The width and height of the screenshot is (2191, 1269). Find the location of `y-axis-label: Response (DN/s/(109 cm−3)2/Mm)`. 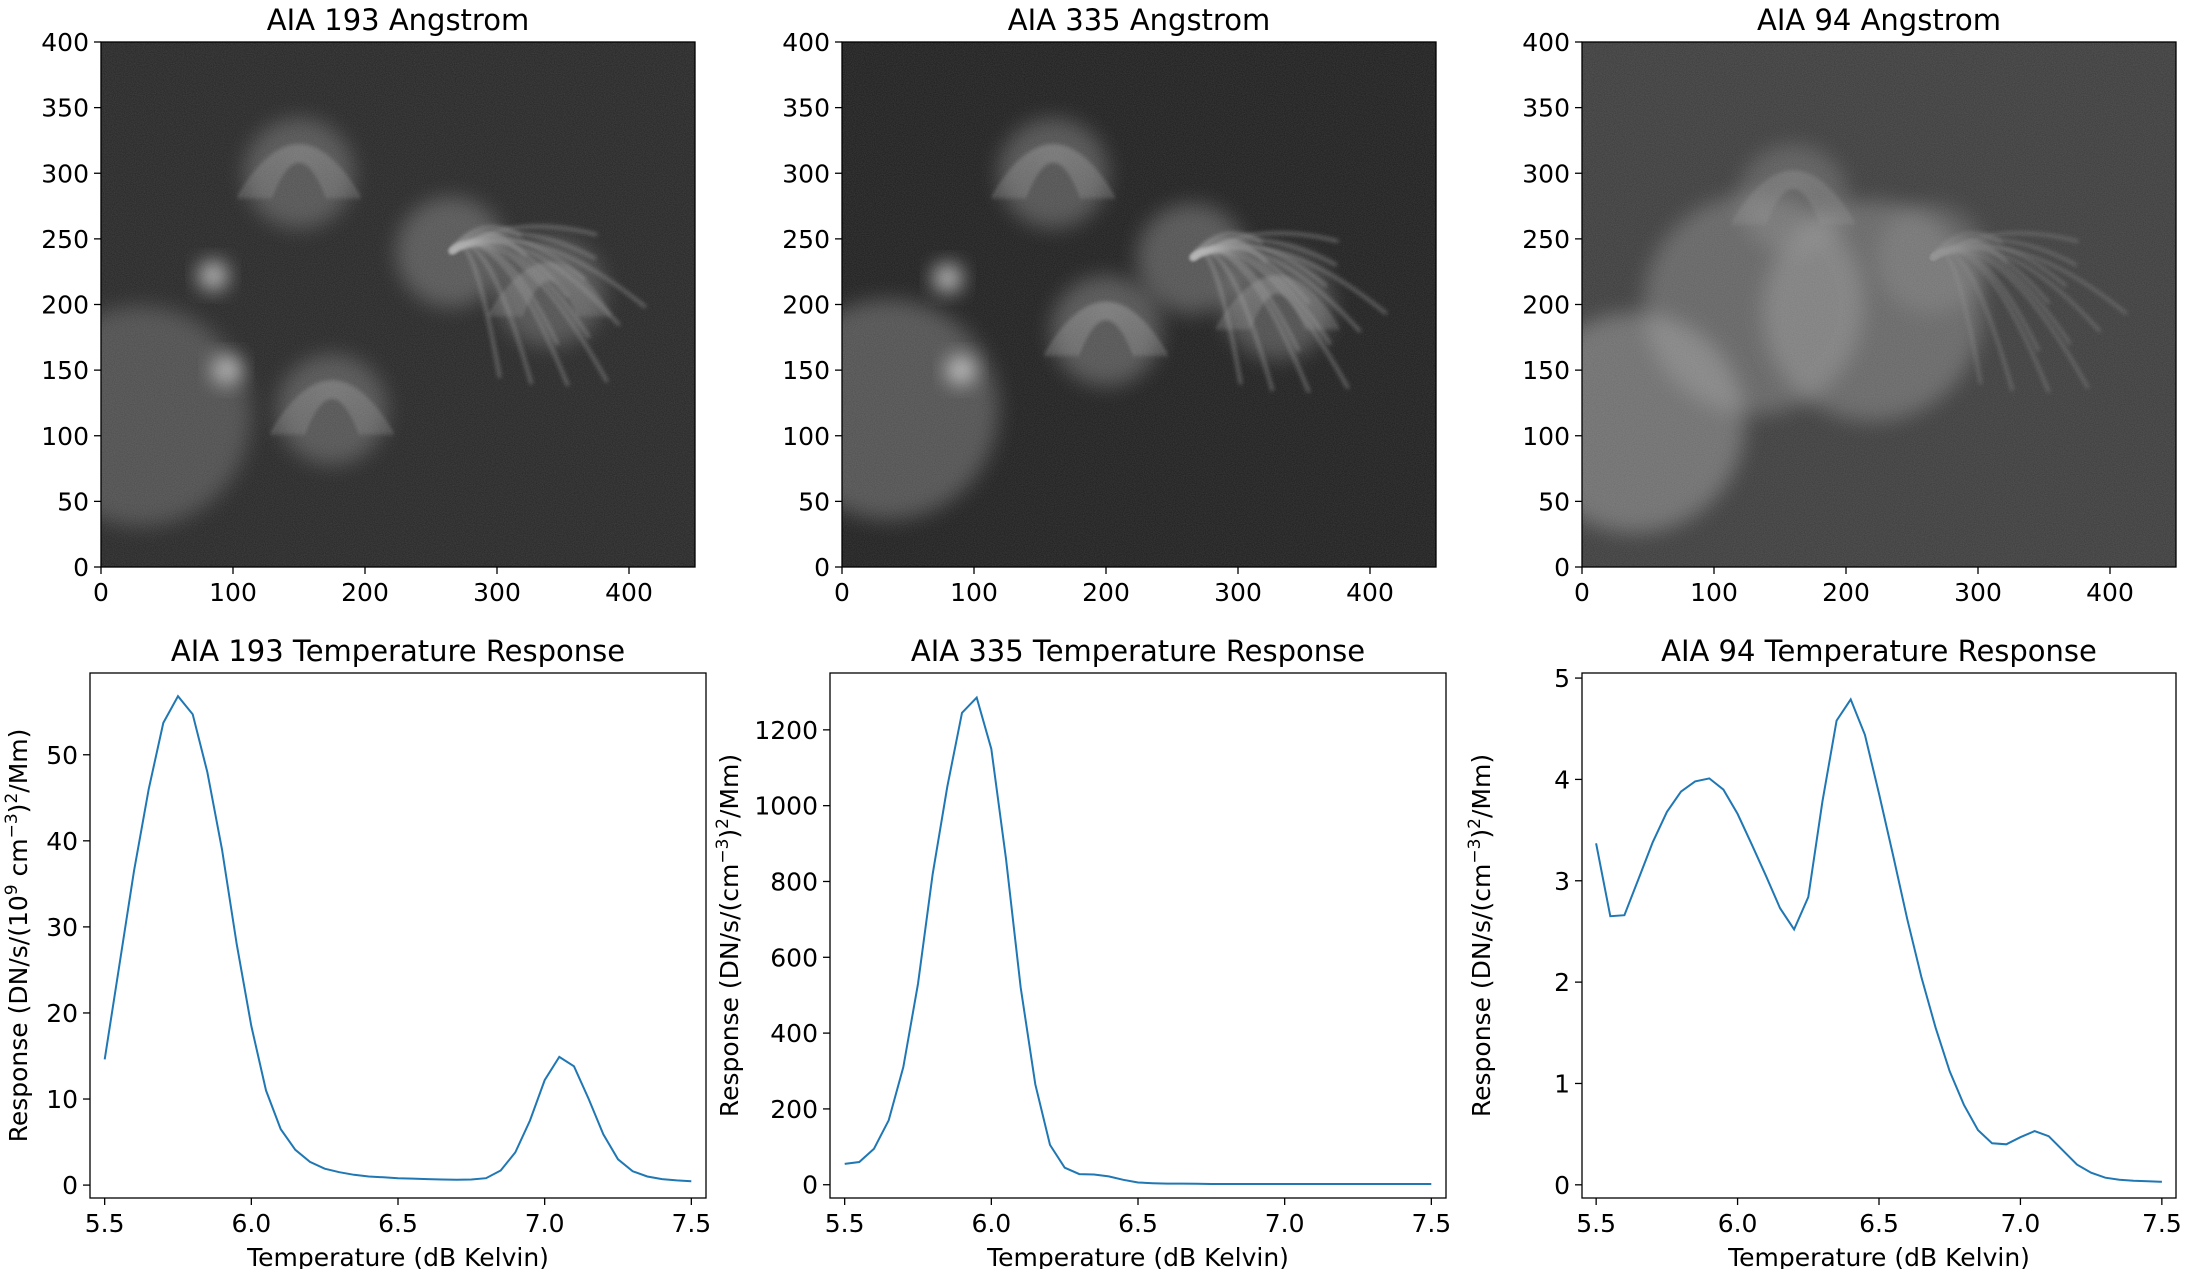

y-axis-label: Response (DN/s/(109 cm−3)2/Mm) is located at coordinates (17, 936).